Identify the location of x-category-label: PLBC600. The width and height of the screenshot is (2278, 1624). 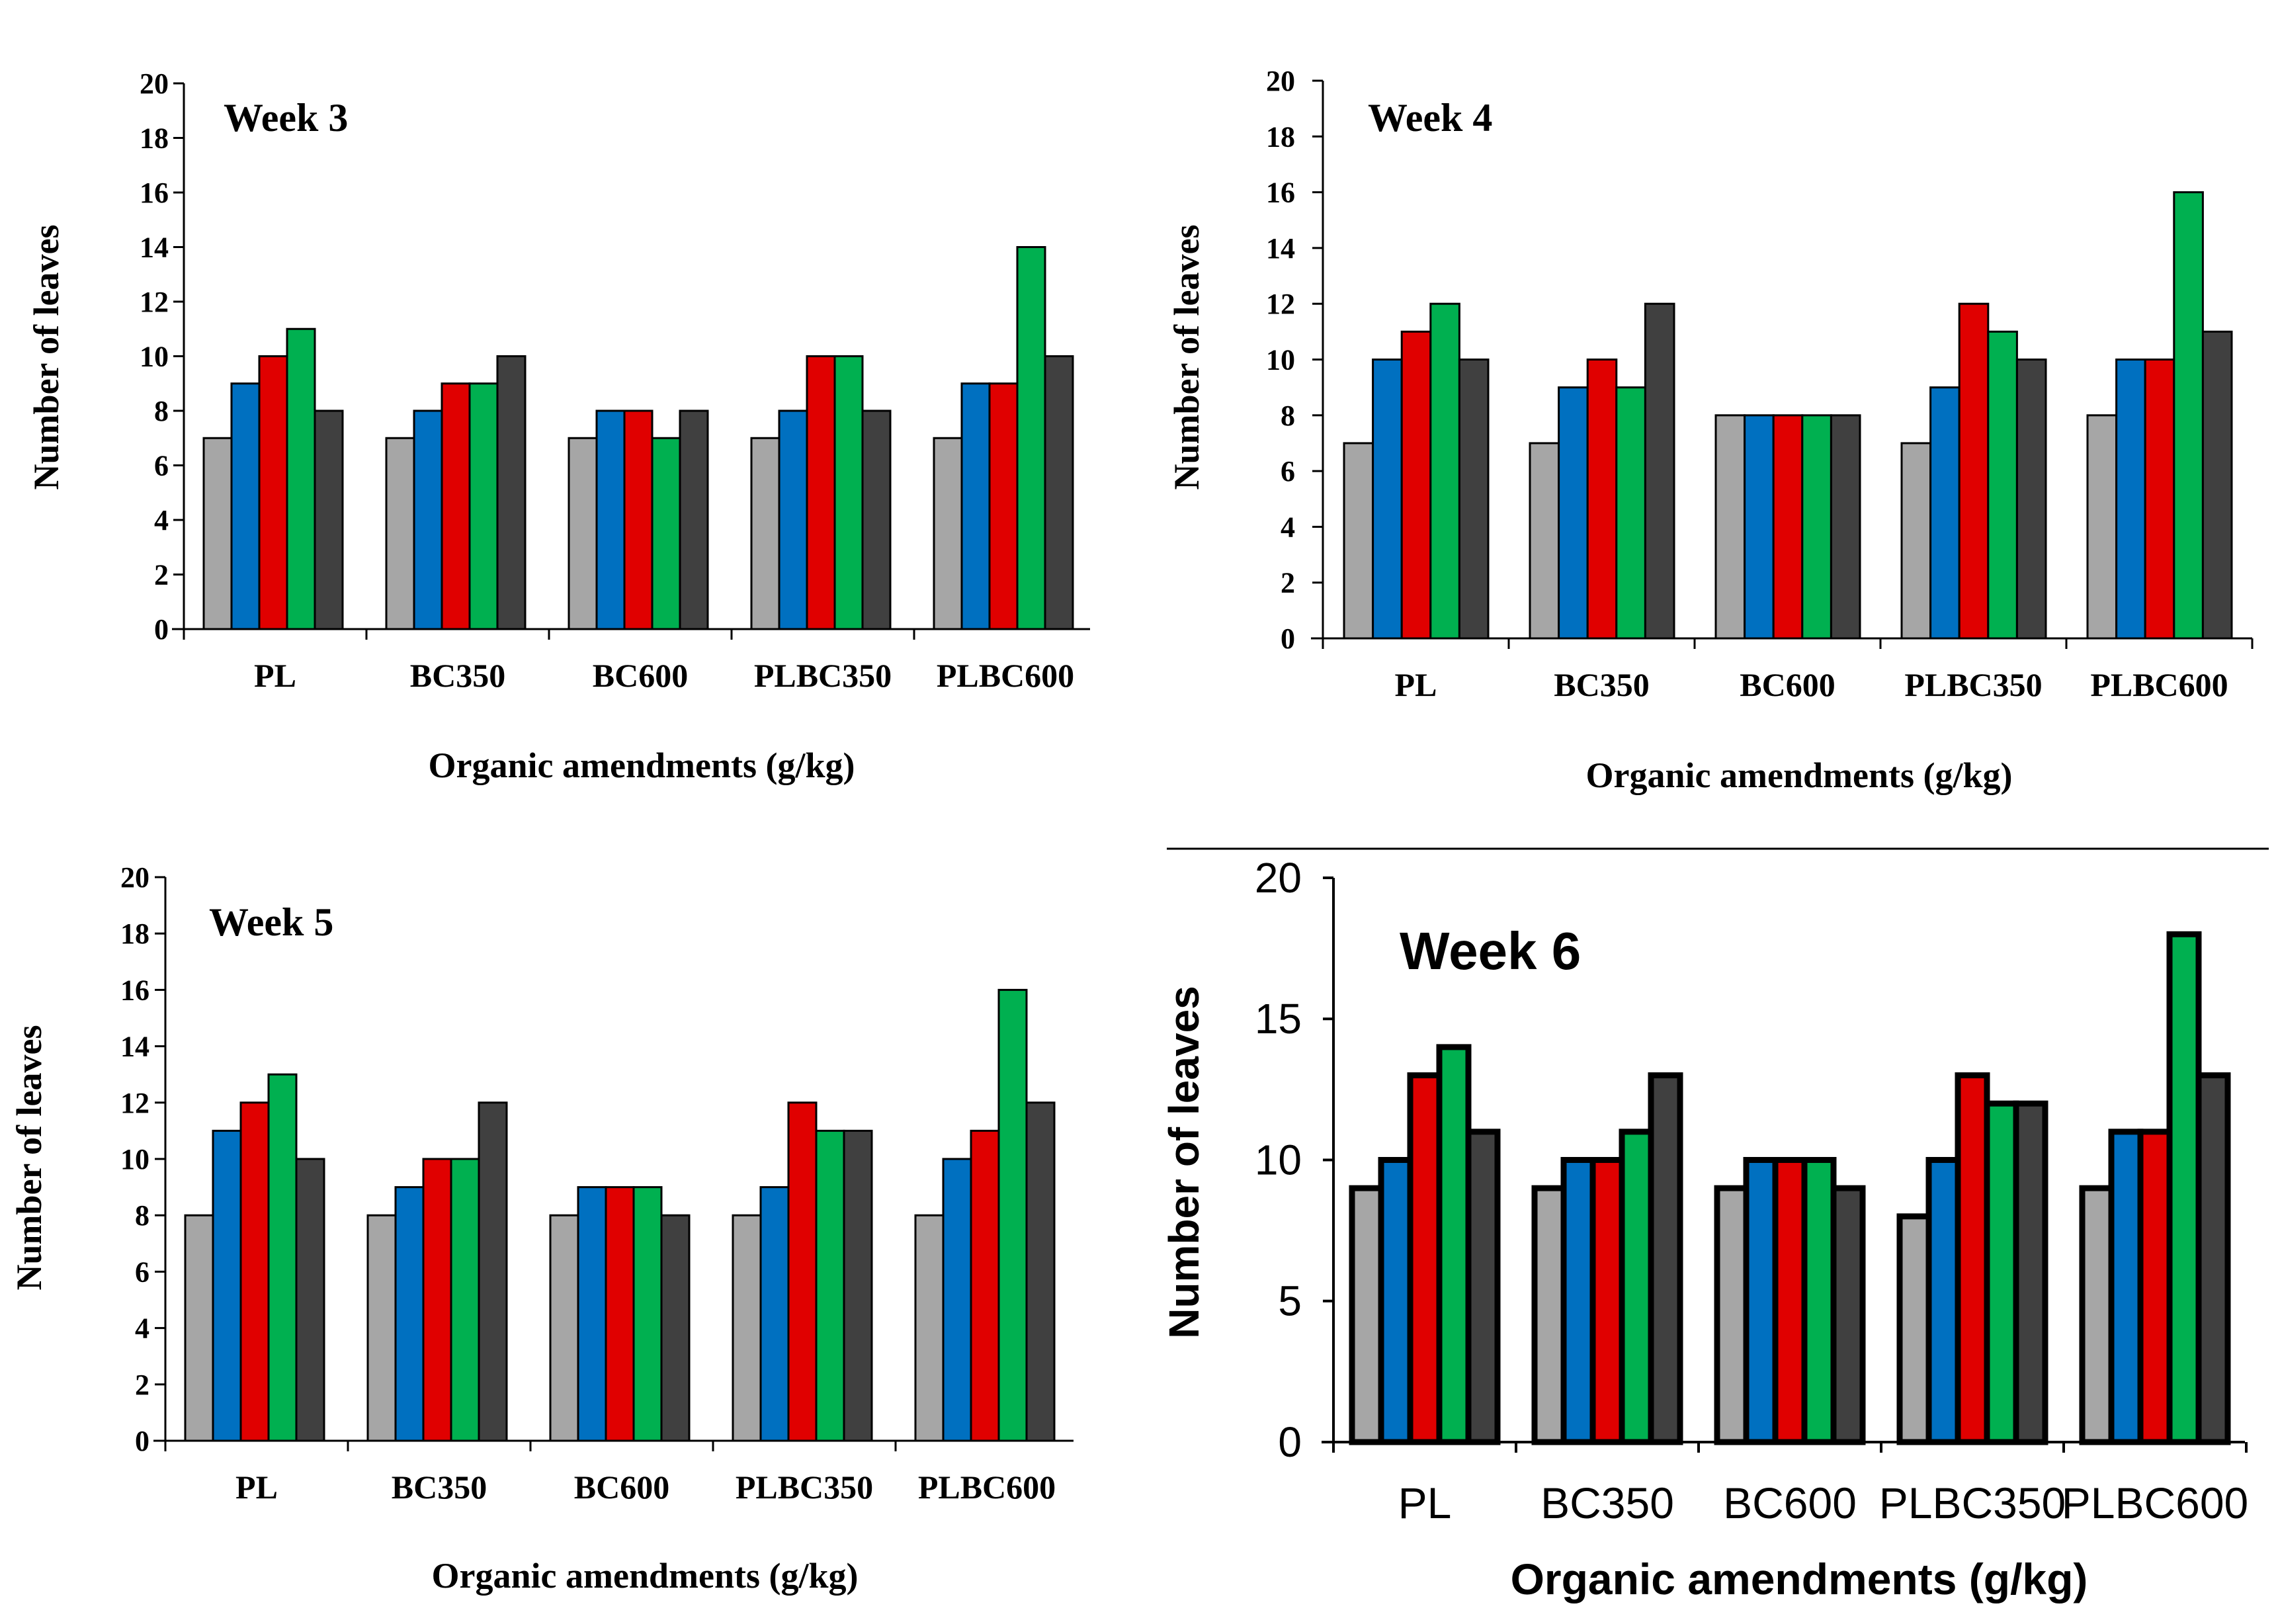
(1005, 675).